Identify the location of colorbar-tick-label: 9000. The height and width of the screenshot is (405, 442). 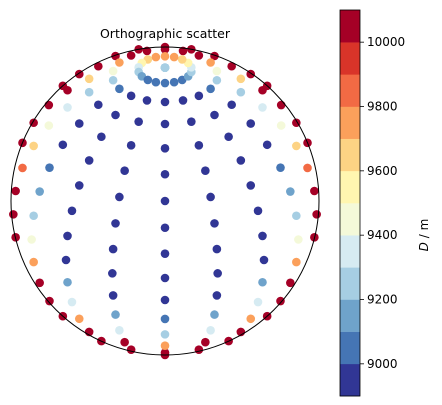
(382, 364).